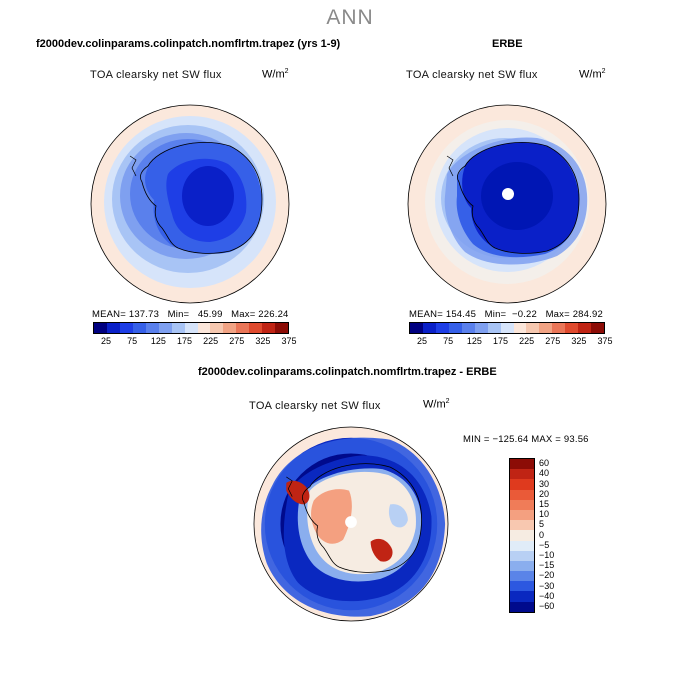  What do you see at coordinates (190, 204) in the screenshot?
I see `model-polar-map` at bounding box center [190, 204].